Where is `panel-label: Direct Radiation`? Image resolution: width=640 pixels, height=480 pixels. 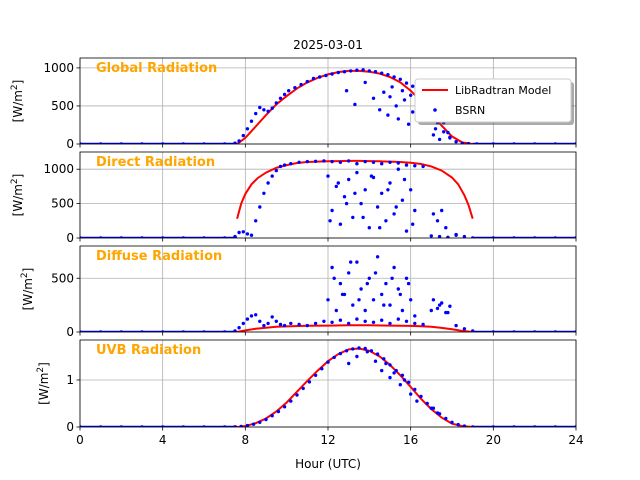
panel-label: Direct Radiation is located at coordinates (155, 162).